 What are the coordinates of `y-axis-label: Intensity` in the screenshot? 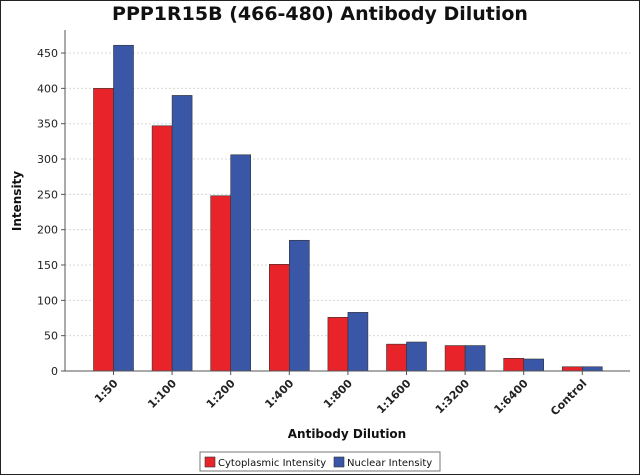 It's located at (17, 201).